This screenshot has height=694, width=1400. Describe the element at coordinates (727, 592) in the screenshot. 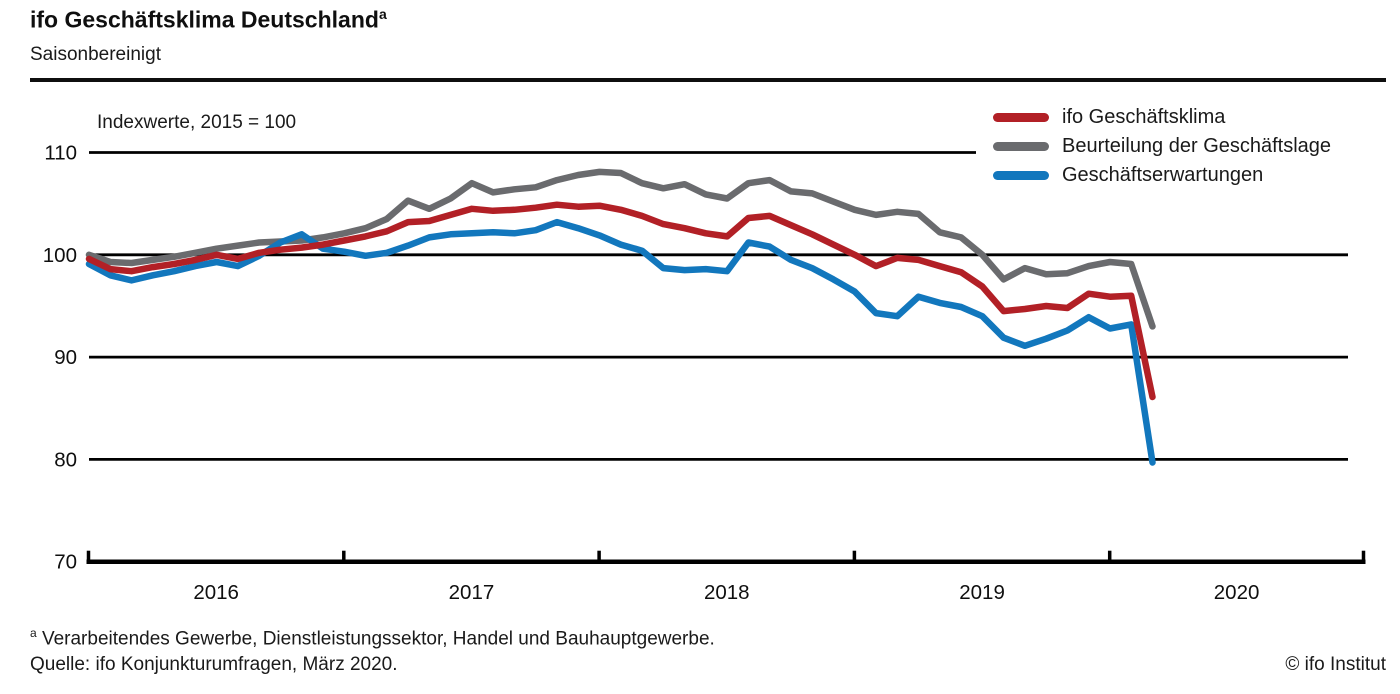

I see `x-tick-label-2018: 2018` at that location.